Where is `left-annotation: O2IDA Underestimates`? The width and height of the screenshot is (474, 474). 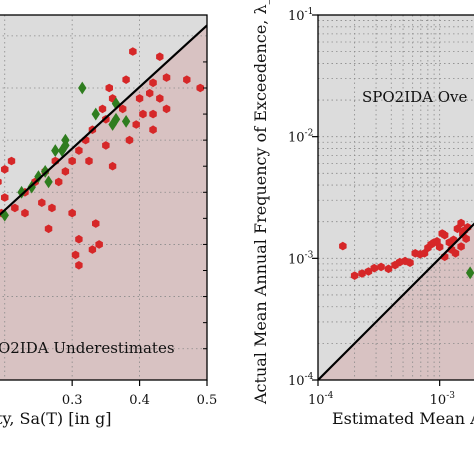
left-annotation: O2IDA Underestimates is located at coordinates (87, 348).